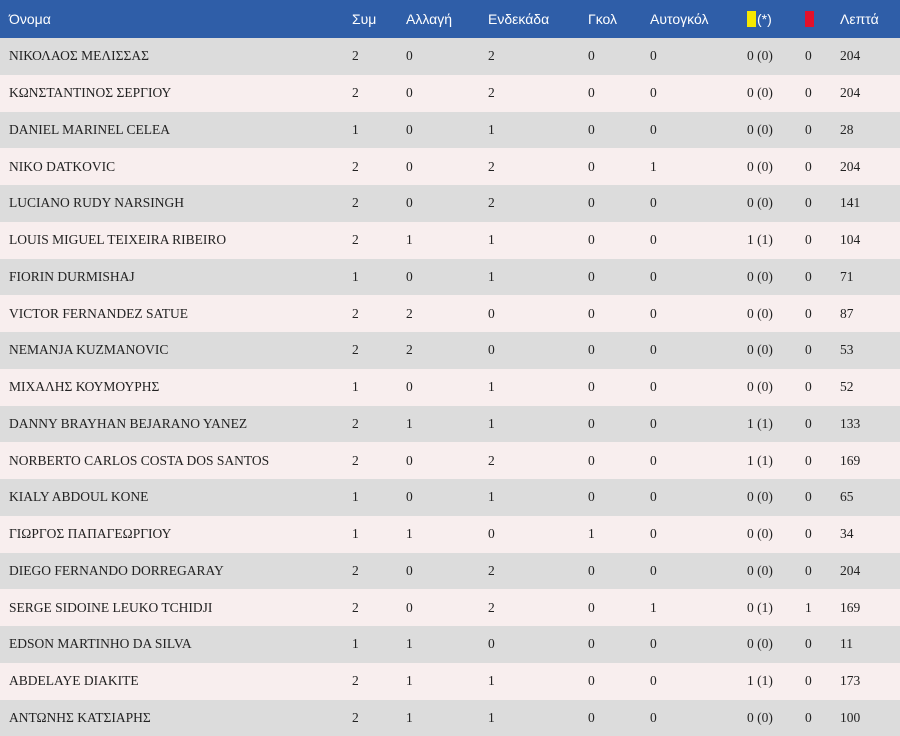  What do you see at coordinates (809, 19) in the screenshot?
I see `red-card-icon` at bounding box center [809, 19].